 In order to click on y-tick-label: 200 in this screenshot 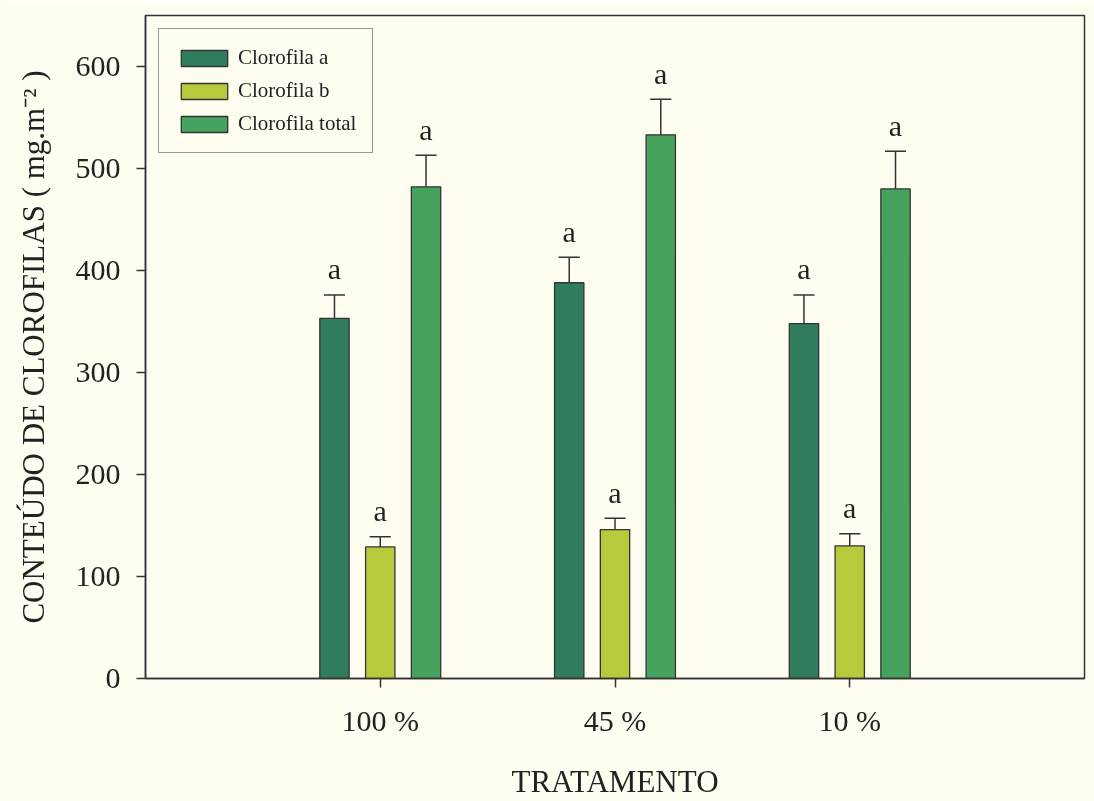, I will do `click(98, 473)`.